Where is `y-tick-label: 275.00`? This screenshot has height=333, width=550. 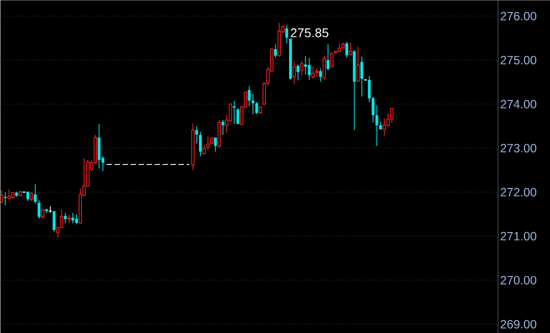
y-tick-label: 275.00 is located at coordinates (518, 60).